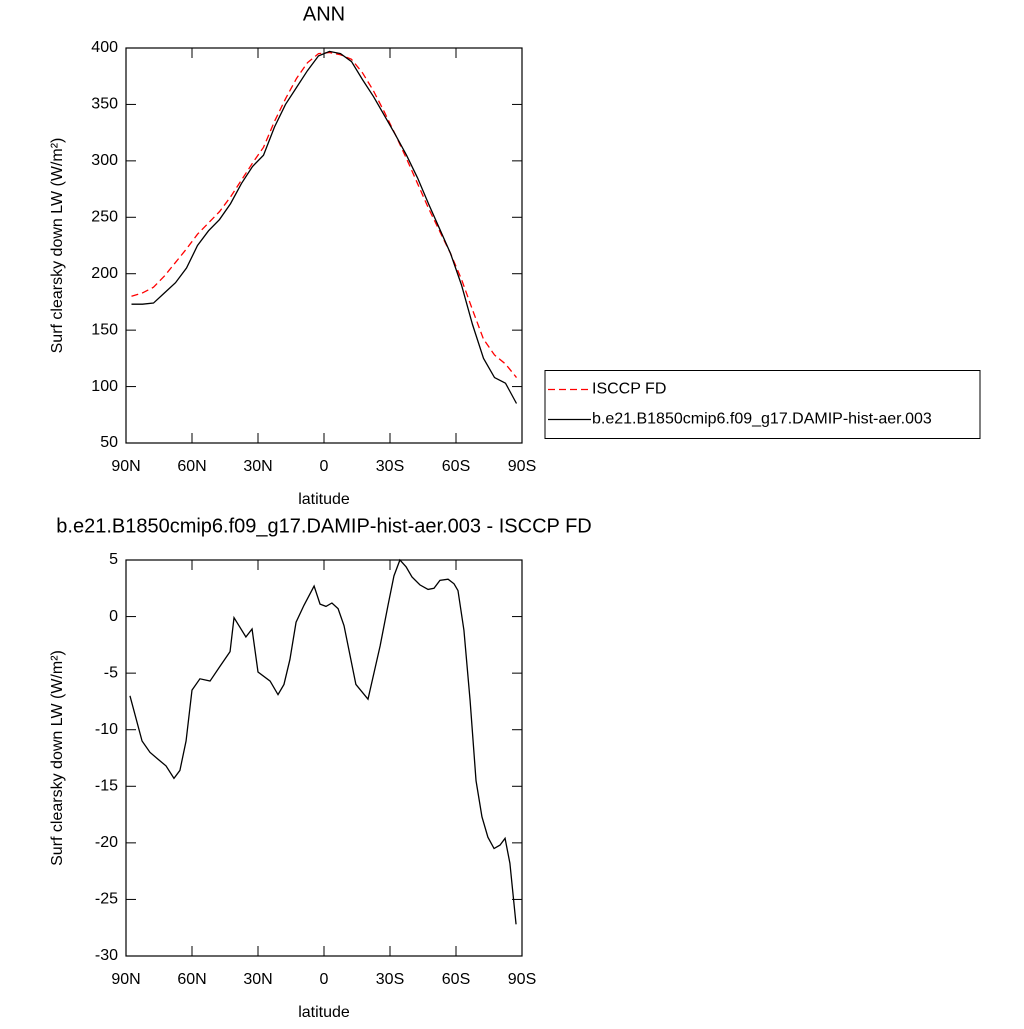 The width and height of the screenshot is (1024, 1029). What do you see at coordinates (104, 273) in the screenshot?
I see `y-tick-label: 200` at bounding box center [104, 273].